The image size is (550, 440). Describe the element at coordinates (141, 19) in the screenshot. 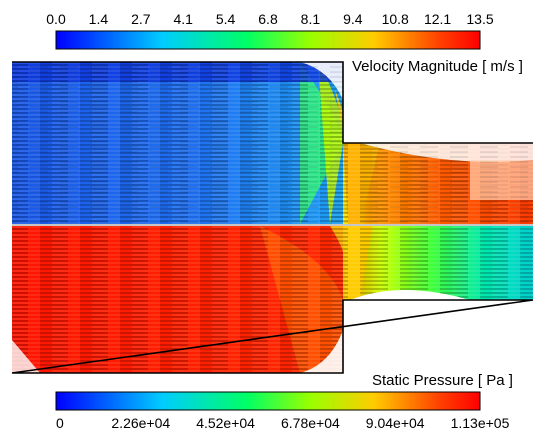

I see `velocity-tick-label: 2.7` at that location.